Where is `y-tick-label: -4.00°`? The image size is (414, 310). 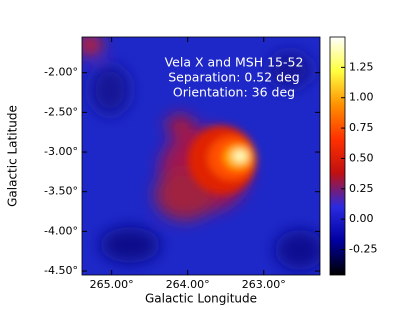 y-tick-label: -4.00° is located at coordinates (61, 230).